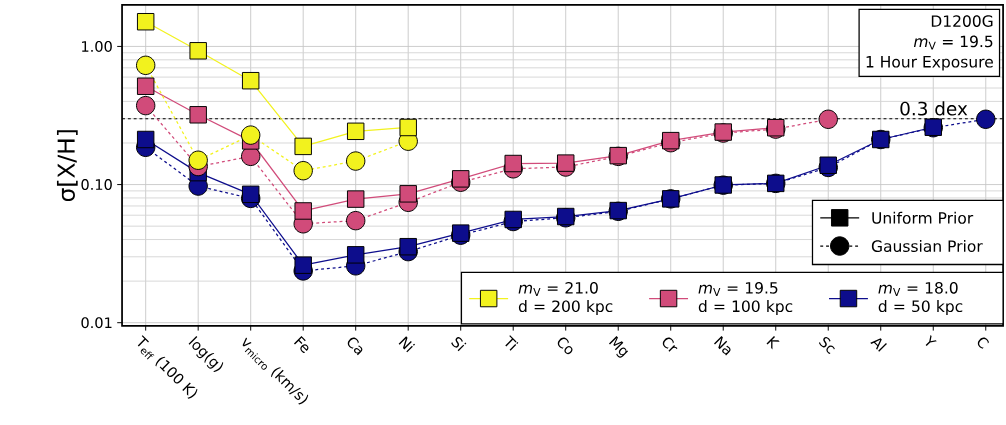  I want to click on x-tick-label: Co, so click(565, 346).